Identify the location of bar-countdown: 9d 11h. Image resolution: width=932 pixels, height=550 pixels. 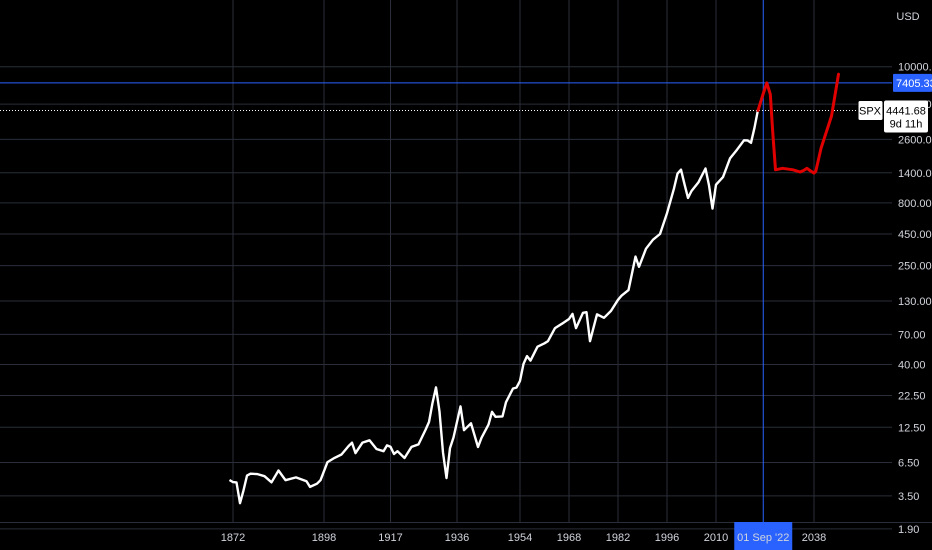
(906, 124).